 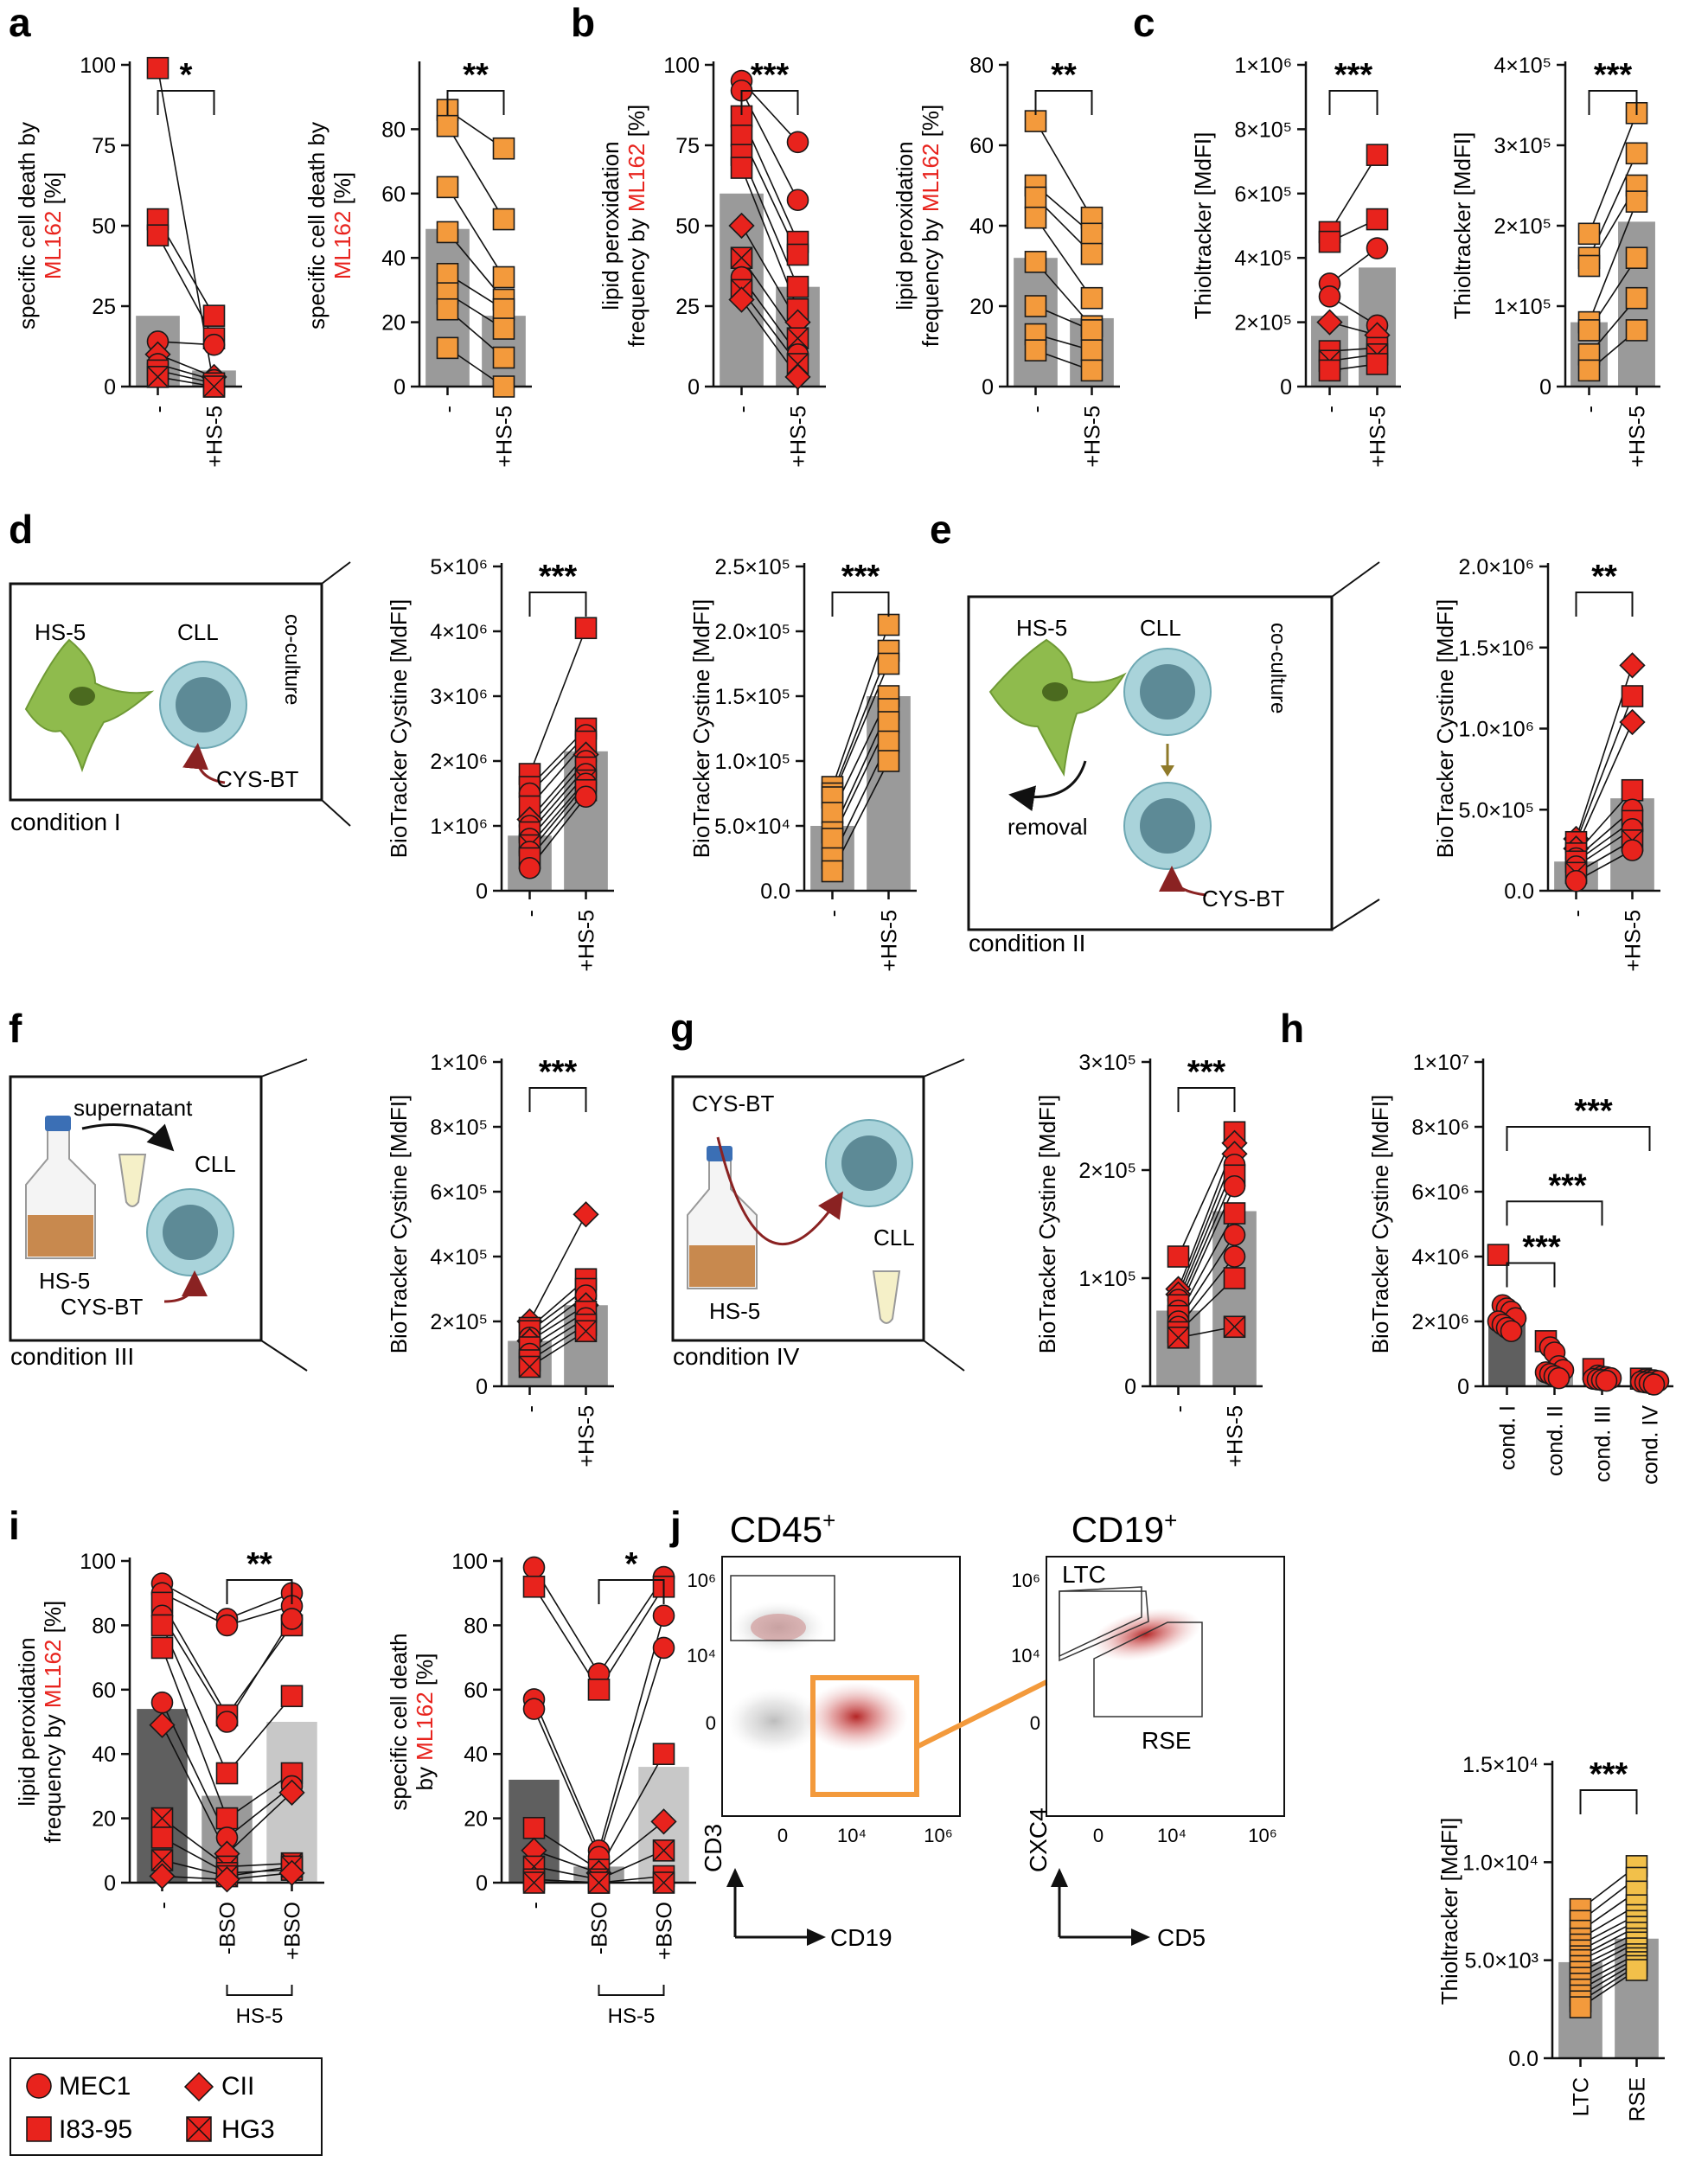 What do you see at coordinates (248, 2129) in the screenshot?
I see `legend-label: HG3` at bounding box center [248, 2129].